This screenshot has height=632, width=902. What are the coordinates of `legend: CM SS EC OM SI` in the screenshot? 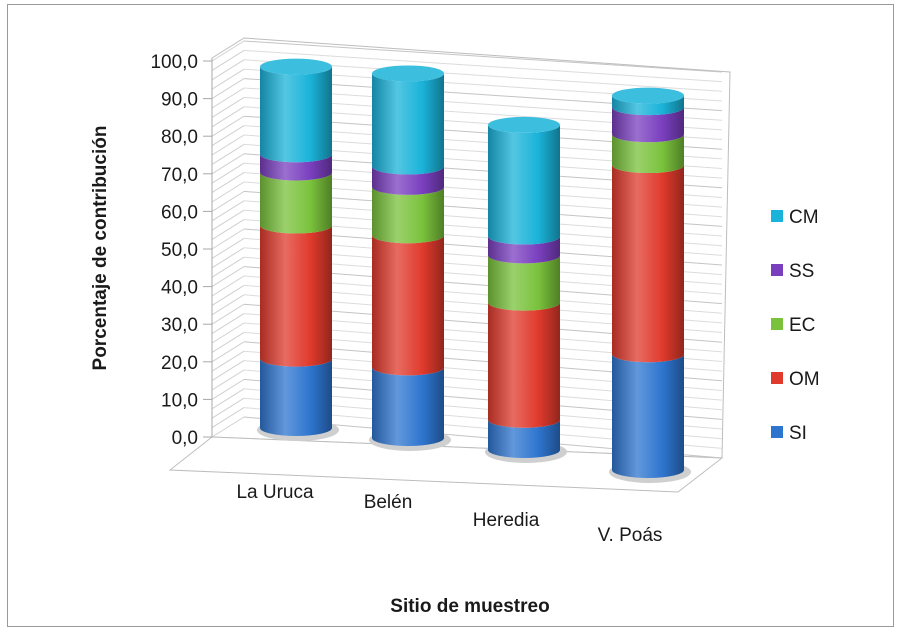 It's located at (795, 325).